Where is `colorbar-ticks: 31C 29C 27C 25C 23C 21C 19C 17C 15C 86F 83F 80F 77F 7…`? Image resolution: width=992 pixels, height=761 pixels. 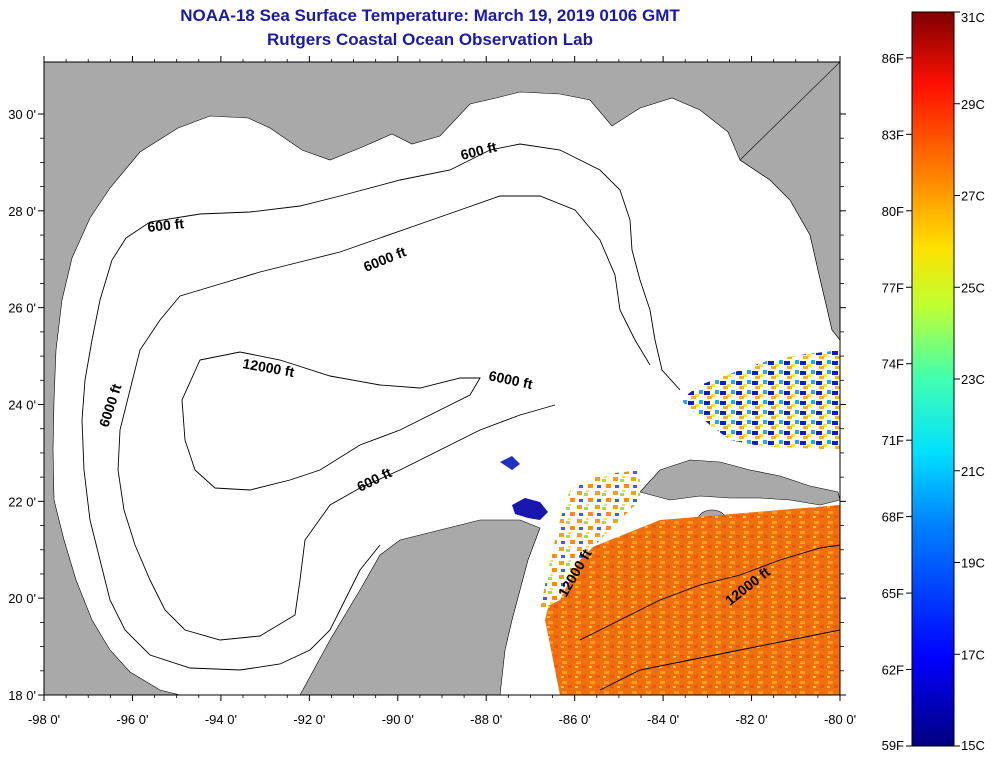
colorbar-ticks: 31C 29C 27C 25C 23C 21C 19C 17C 15C 86F 83F 80F 77F 7… is located at coordinates (933, 381).